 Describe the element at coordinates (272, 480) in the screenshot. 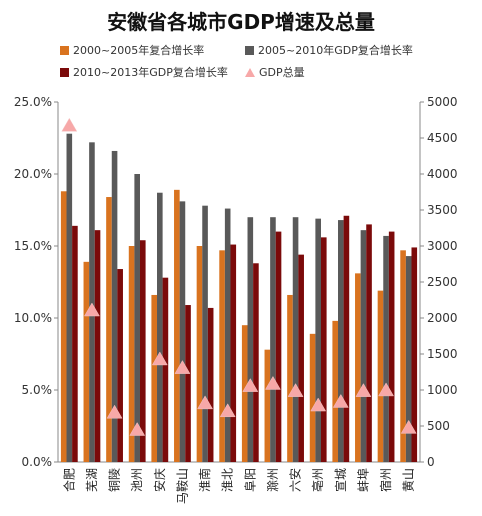

I see `x-category-label: 滁州` at that location.